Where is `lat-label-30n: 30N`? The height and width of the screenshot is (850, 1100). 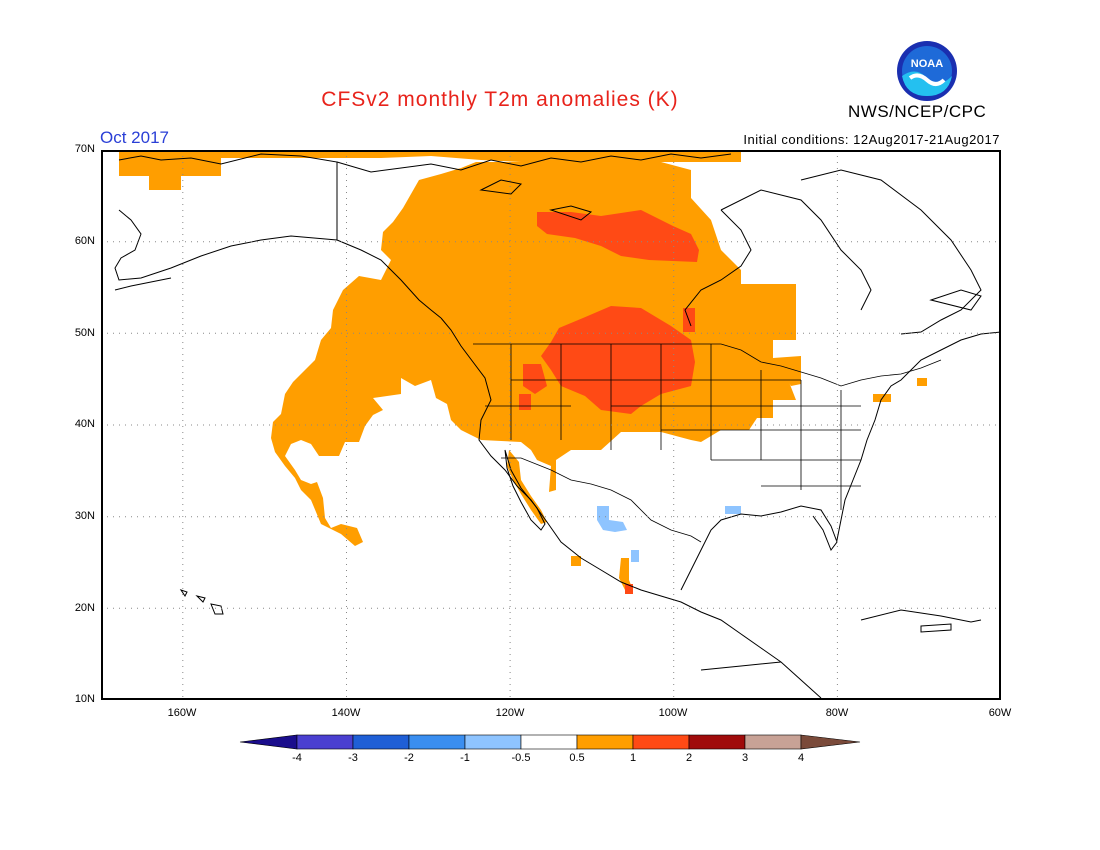 lat-label-30n: 30N is located at coordinates (84, 516).